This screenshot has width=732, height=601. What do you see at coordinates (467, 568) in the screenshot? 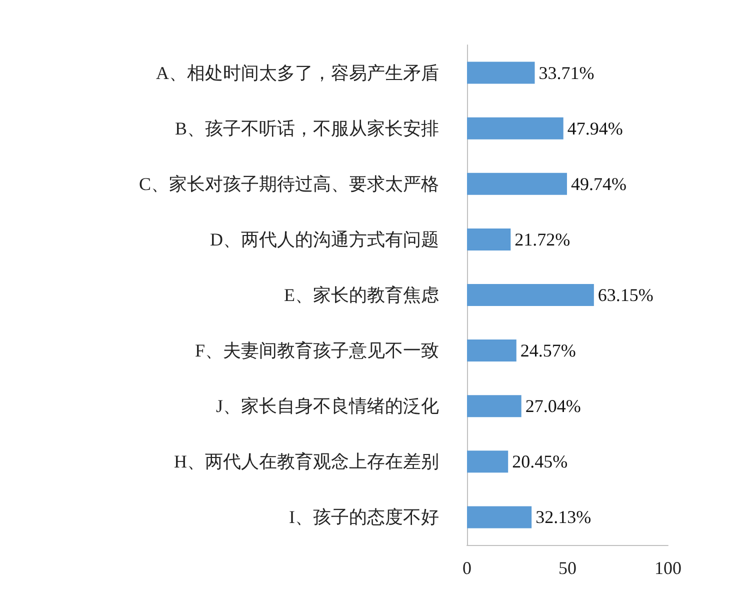
I see `x-tick-label: 0` at bounding box center [467, 568].